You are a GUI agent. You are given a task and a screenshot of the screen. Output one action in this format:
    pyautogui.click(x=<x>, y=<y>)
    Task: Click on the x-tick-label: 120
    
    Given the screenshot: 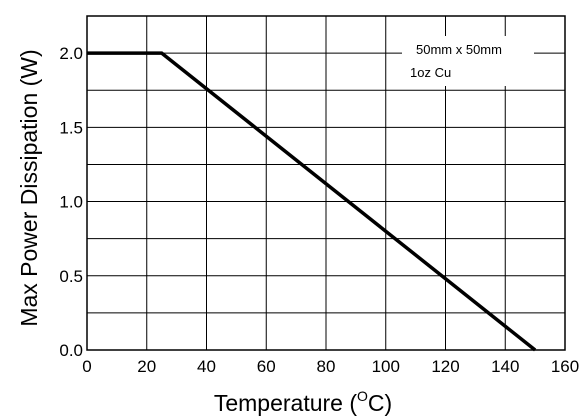 What is the action you would take?
    pyautogui.click(x=445, y=366)
    